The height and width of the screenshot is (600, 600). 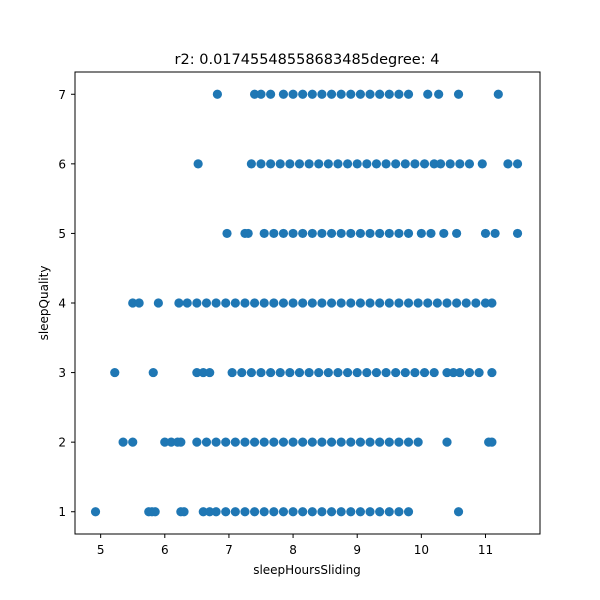 I want to click on x-tick-label: 11, so click(x=485, y=550).